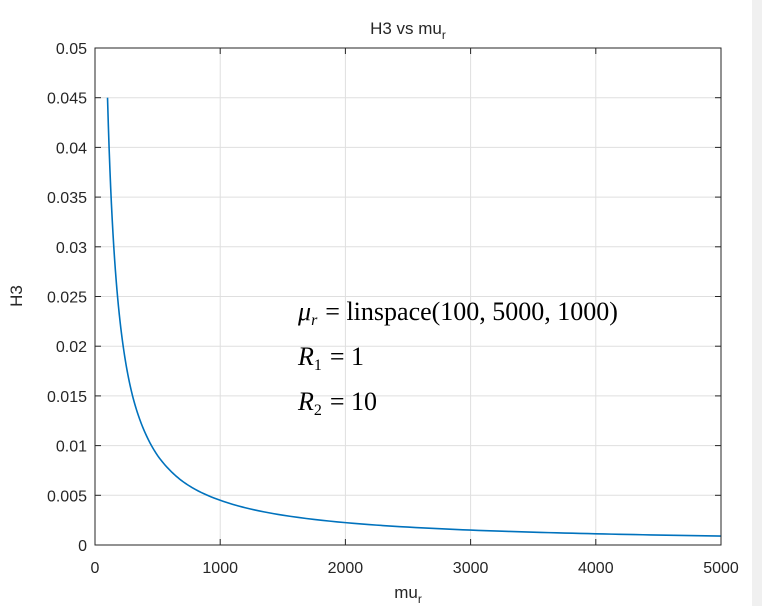 The image size is (762, 606). What do you see at coordinates (721, 568) in the screenshot?
I see `x-tick-label: 5000` at bounding box center [721, 568].